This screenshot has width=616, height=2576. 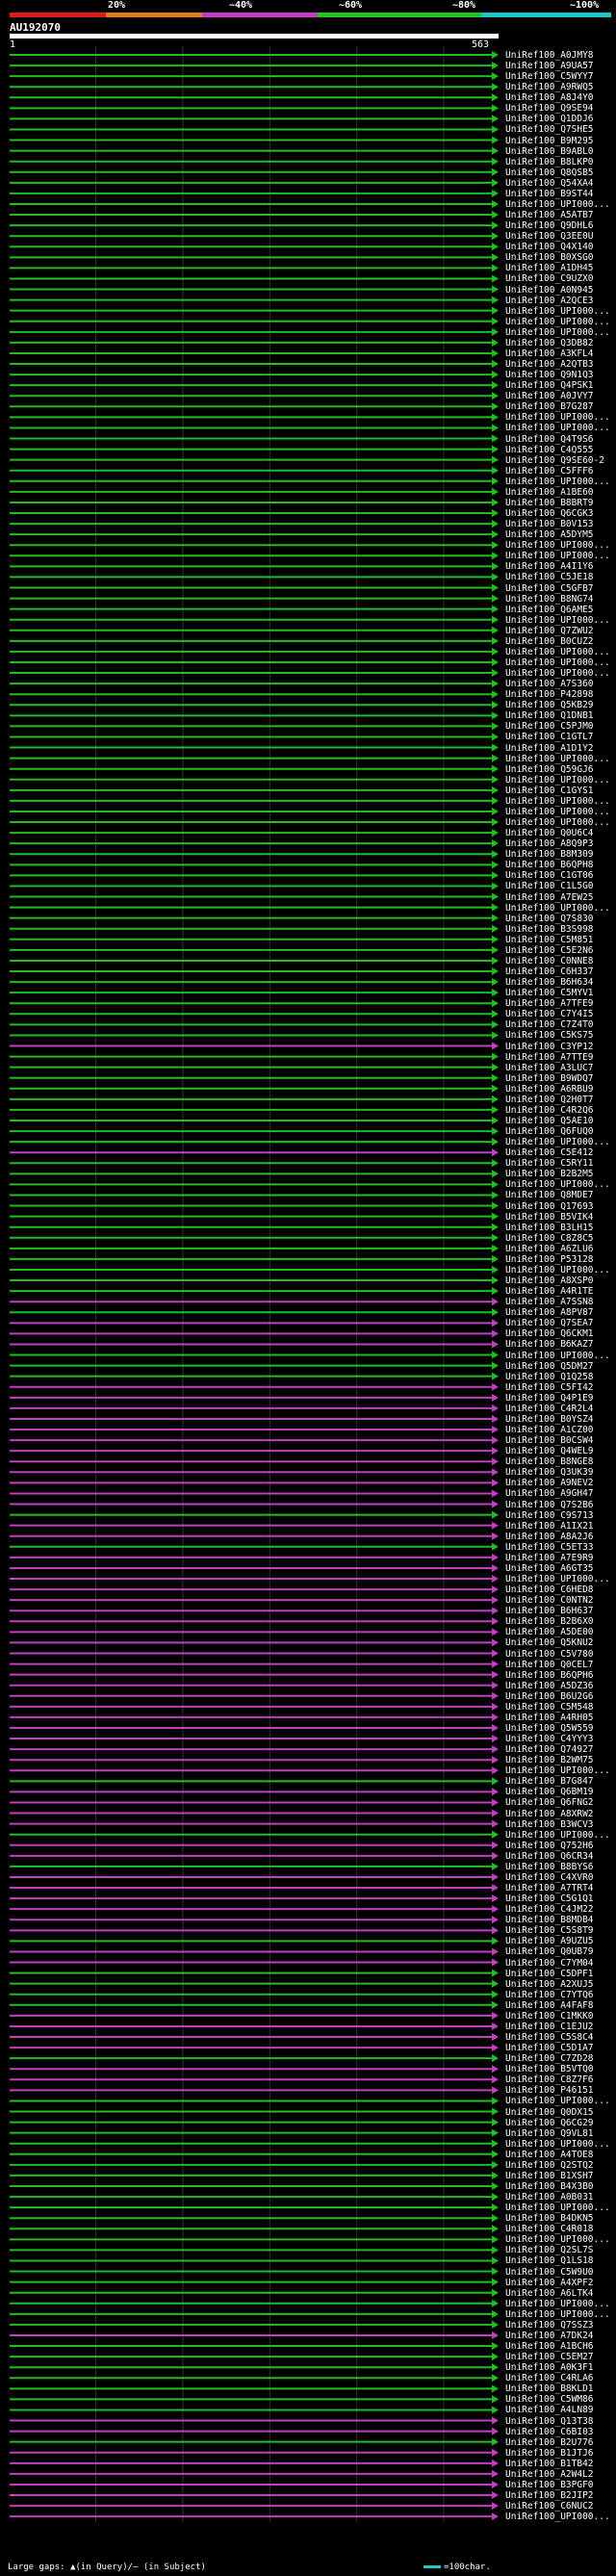 I want to click on hit-label: UniRef100_C5DPF1, so click(x=549, y=1974).